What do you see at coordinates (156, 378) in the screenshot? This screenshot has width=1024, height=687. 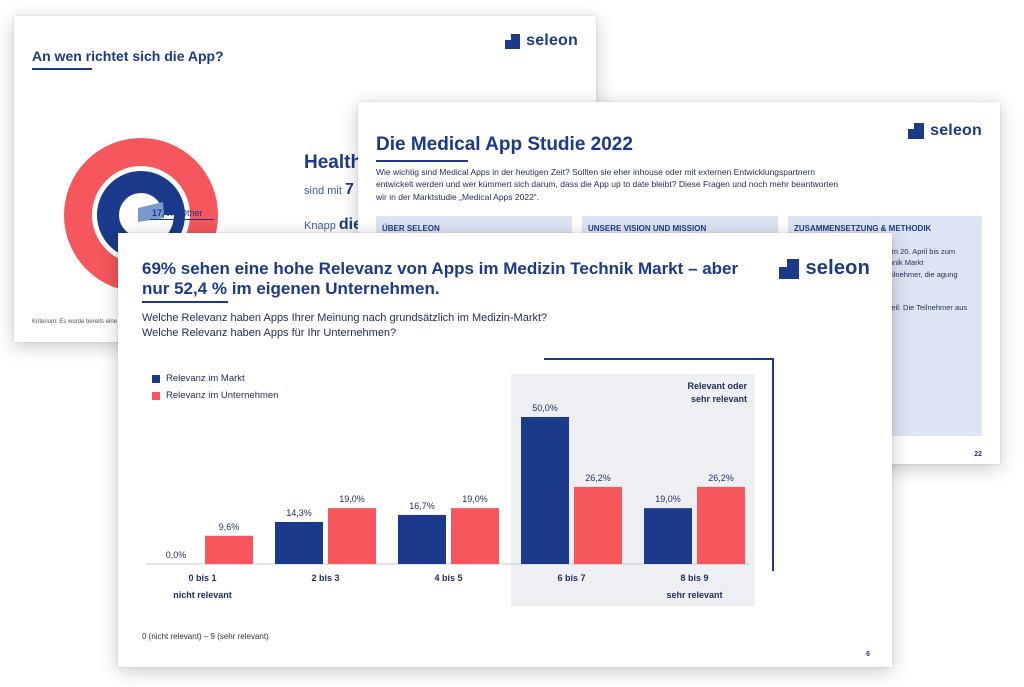 I see `legend-swatch-market` at bounding box center [156, 378].